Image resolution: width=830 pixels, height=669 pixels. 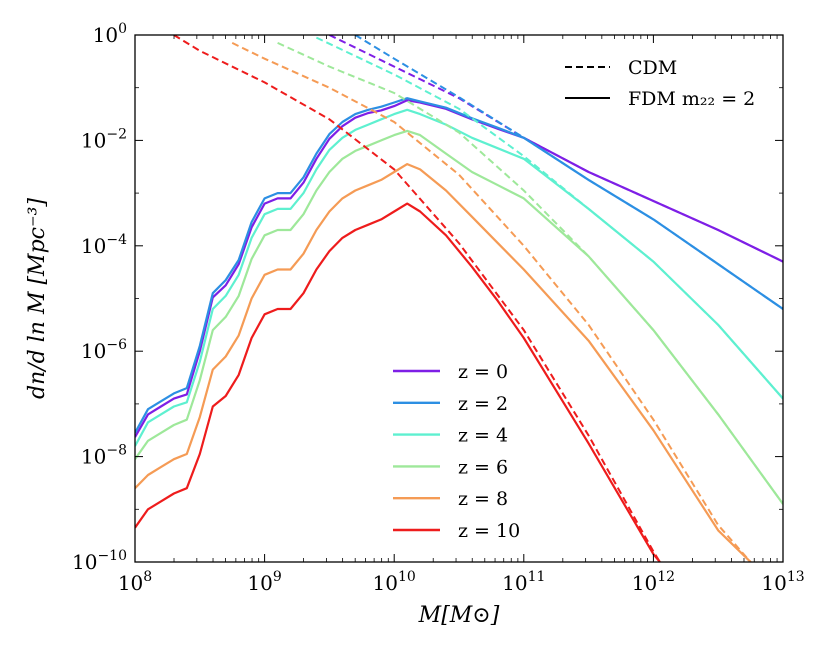 What do you see at coordinates (483, 499) in the screenshot?
I see `series-legend-label: z = 8` at bounding box center [483, 499].